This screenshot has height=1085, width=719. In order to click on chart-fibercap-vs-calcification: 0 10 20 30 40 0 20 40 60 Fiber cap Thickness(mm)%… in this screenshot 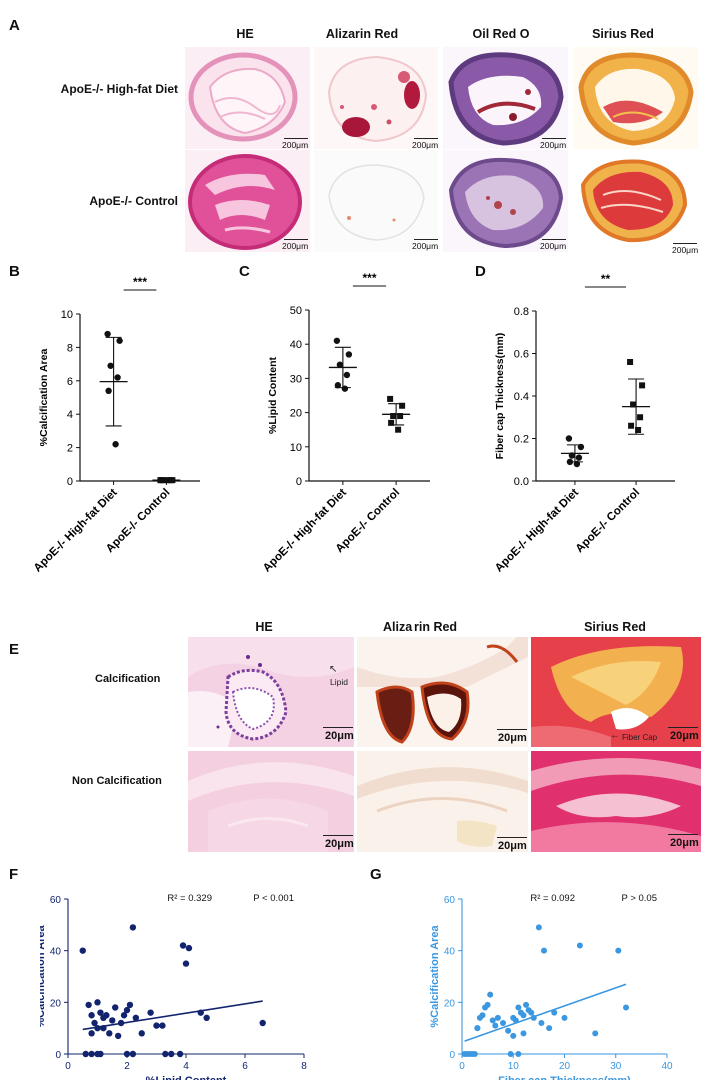, I will do `click(551, 986)`.